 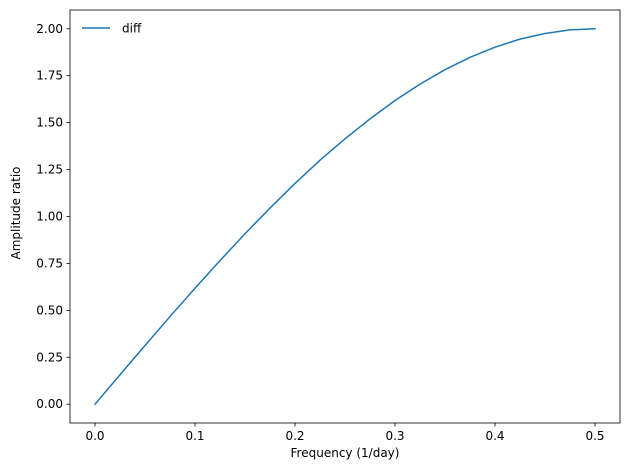 I want to click on y-tick-label: 1.00, so click(x=49, y=217).